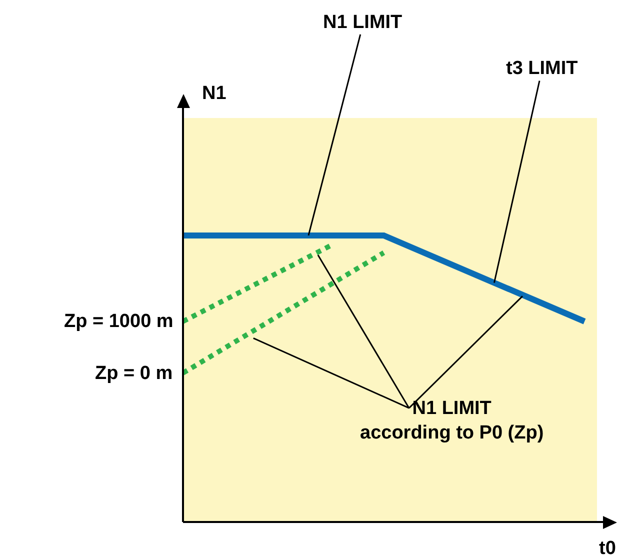 This screenshot has width=621, height=560. Describe the element at coordinates (542, 68) in the screenshot. I see `text: t3 LIMIT` at that location.